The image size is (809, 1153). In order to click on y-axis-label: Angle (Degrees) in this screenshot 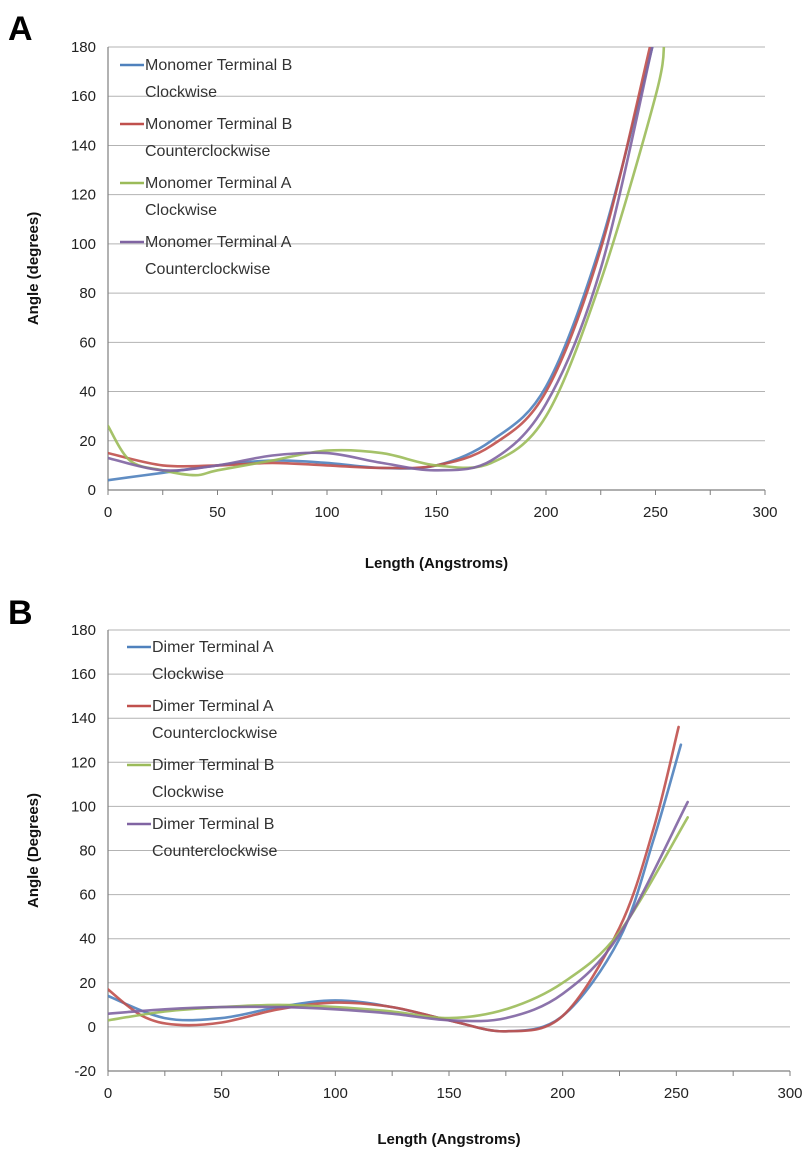, I will do `click(33, 850)`.